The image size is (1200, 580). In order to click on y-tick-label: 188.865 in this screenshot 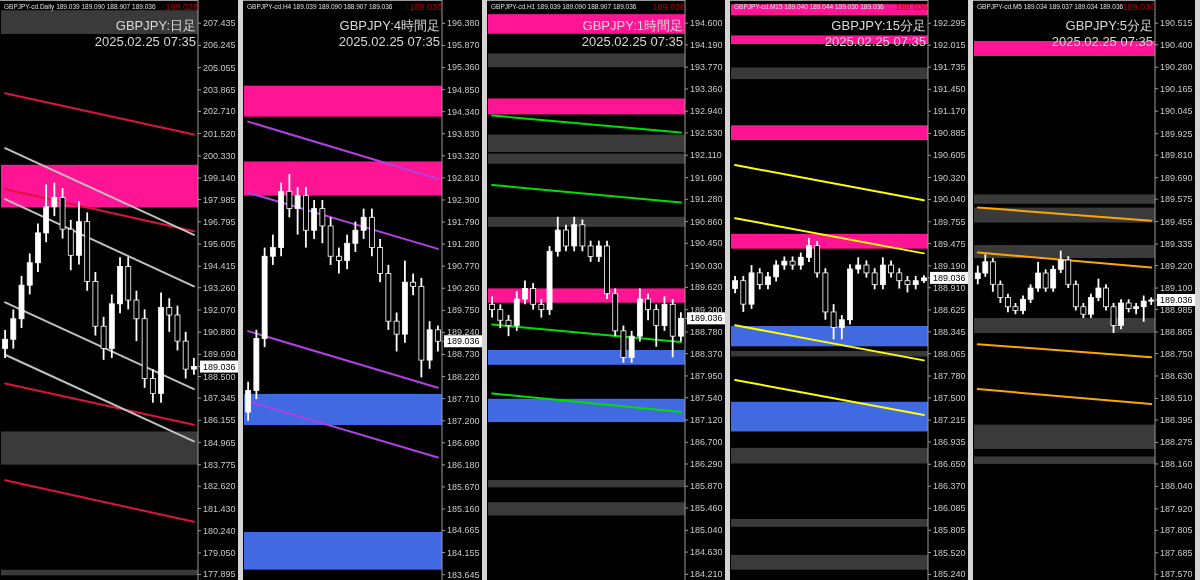, I will do `click(1176, 332)`.